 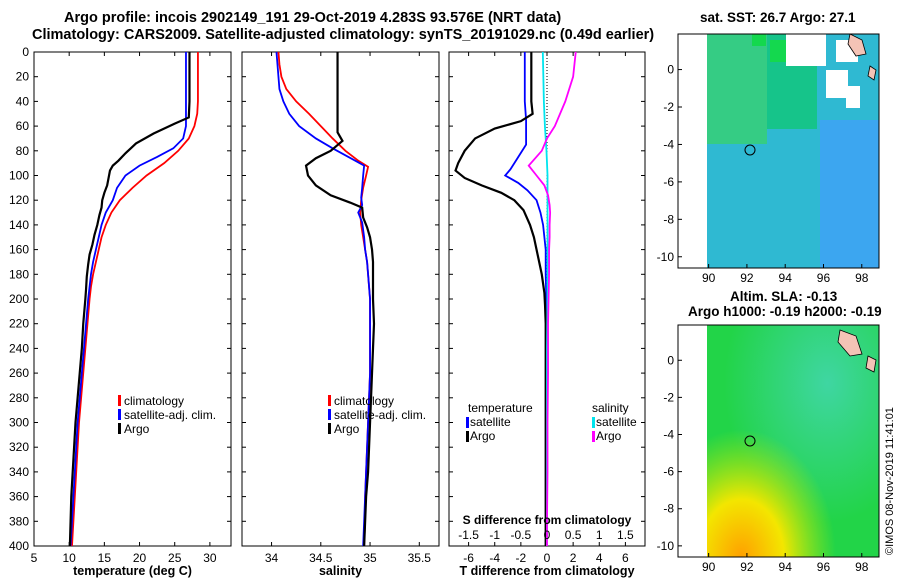 What do you see at coordinates (857, 45) in the screenshot?
I see `sumatra-land-shape` at bounding box center [857, 45].